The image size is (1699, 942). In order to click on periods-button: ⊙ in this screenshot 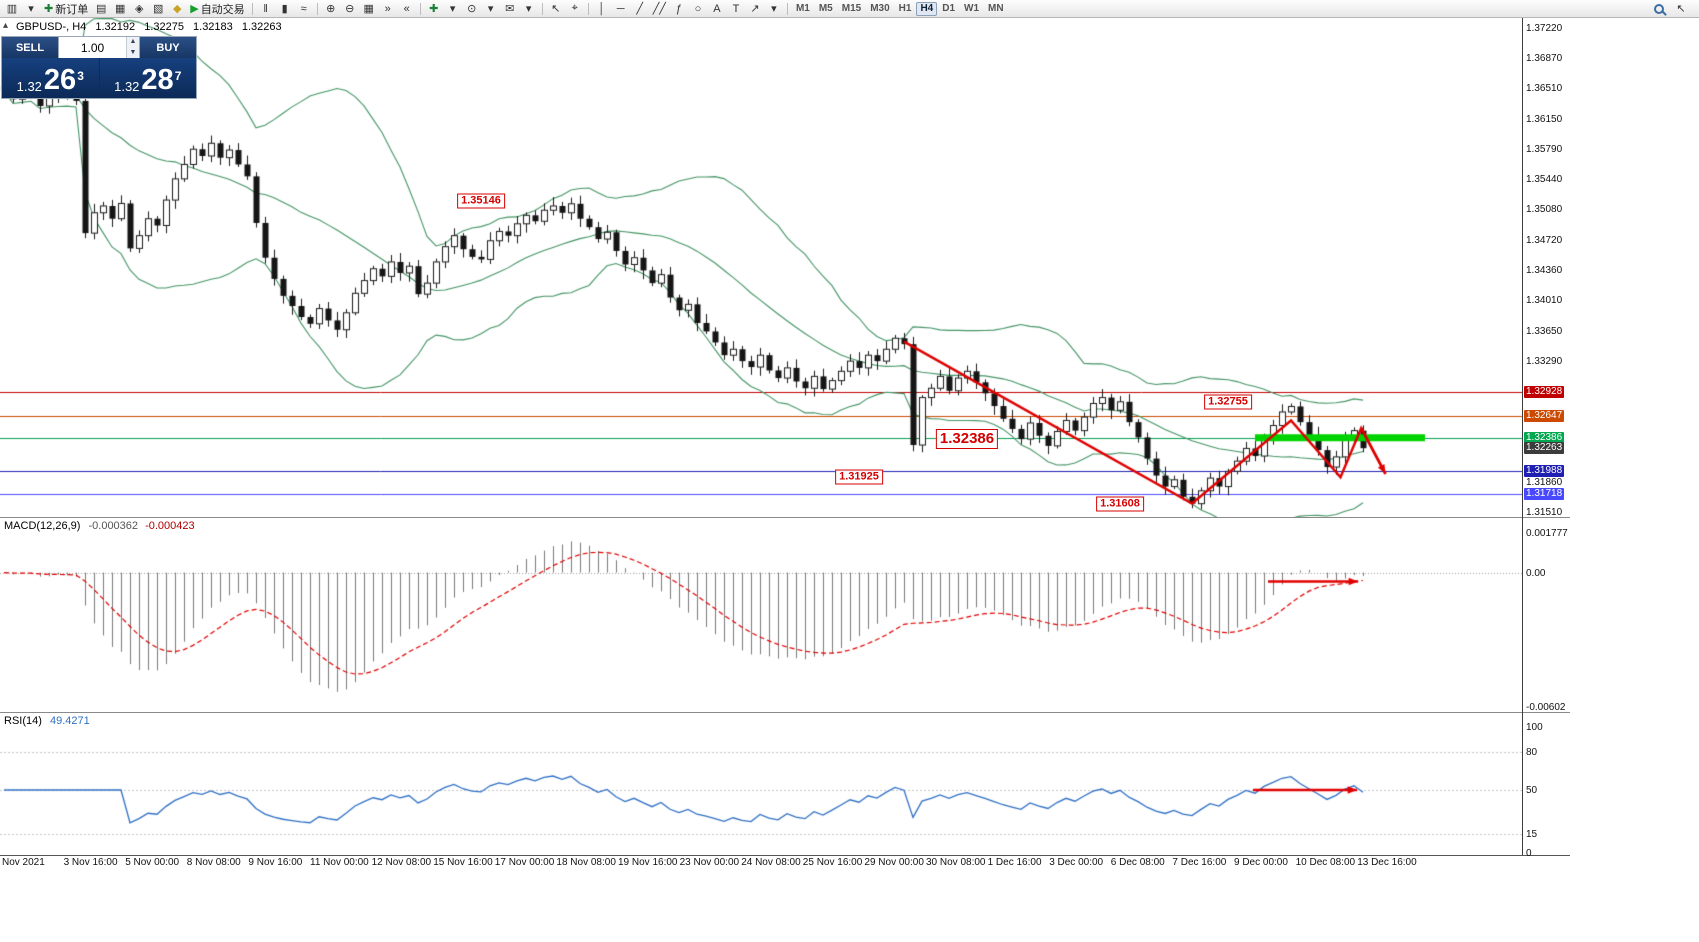, I will do `click(472, 9)`.